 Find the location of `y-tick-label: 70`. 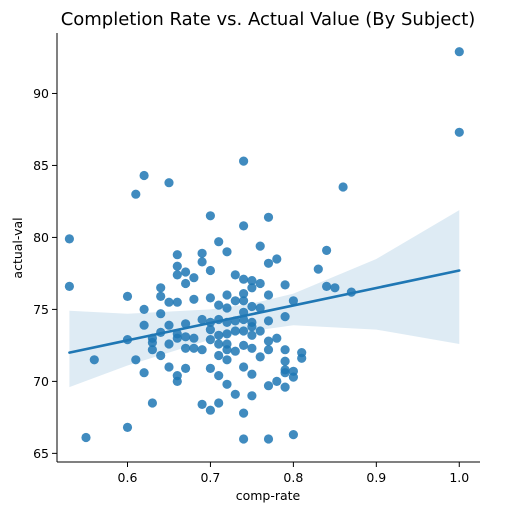

y-tick-label: 70 is located at coordinates (41, 381).